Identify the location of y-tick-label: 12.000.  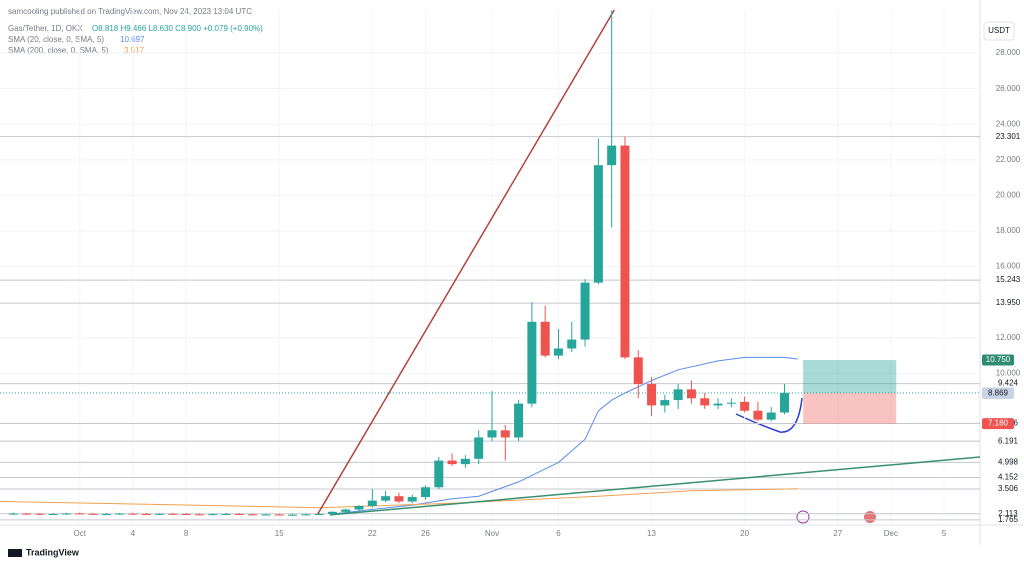
(1008, 337).